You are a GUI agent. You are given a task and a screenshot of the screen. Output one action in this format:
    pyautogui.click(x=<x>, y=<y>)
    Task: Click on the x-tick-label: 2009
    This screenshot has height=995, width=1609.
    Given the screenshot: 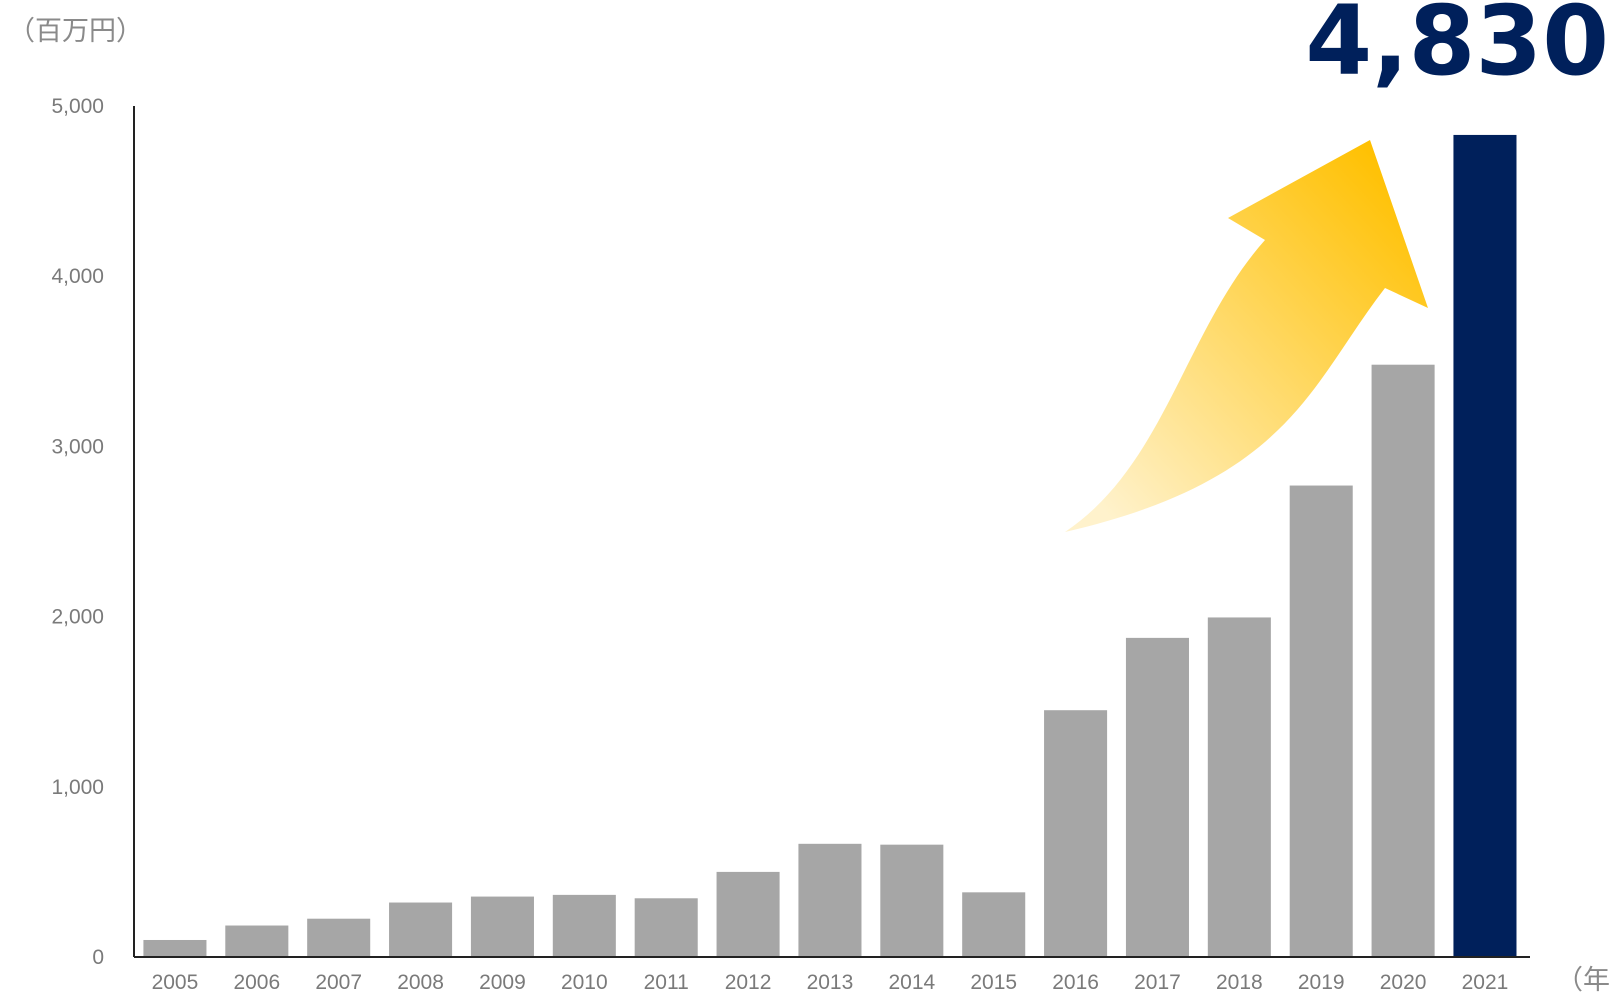 What is the action you would take?
    pyautogui.click(x=502, y=982)
    